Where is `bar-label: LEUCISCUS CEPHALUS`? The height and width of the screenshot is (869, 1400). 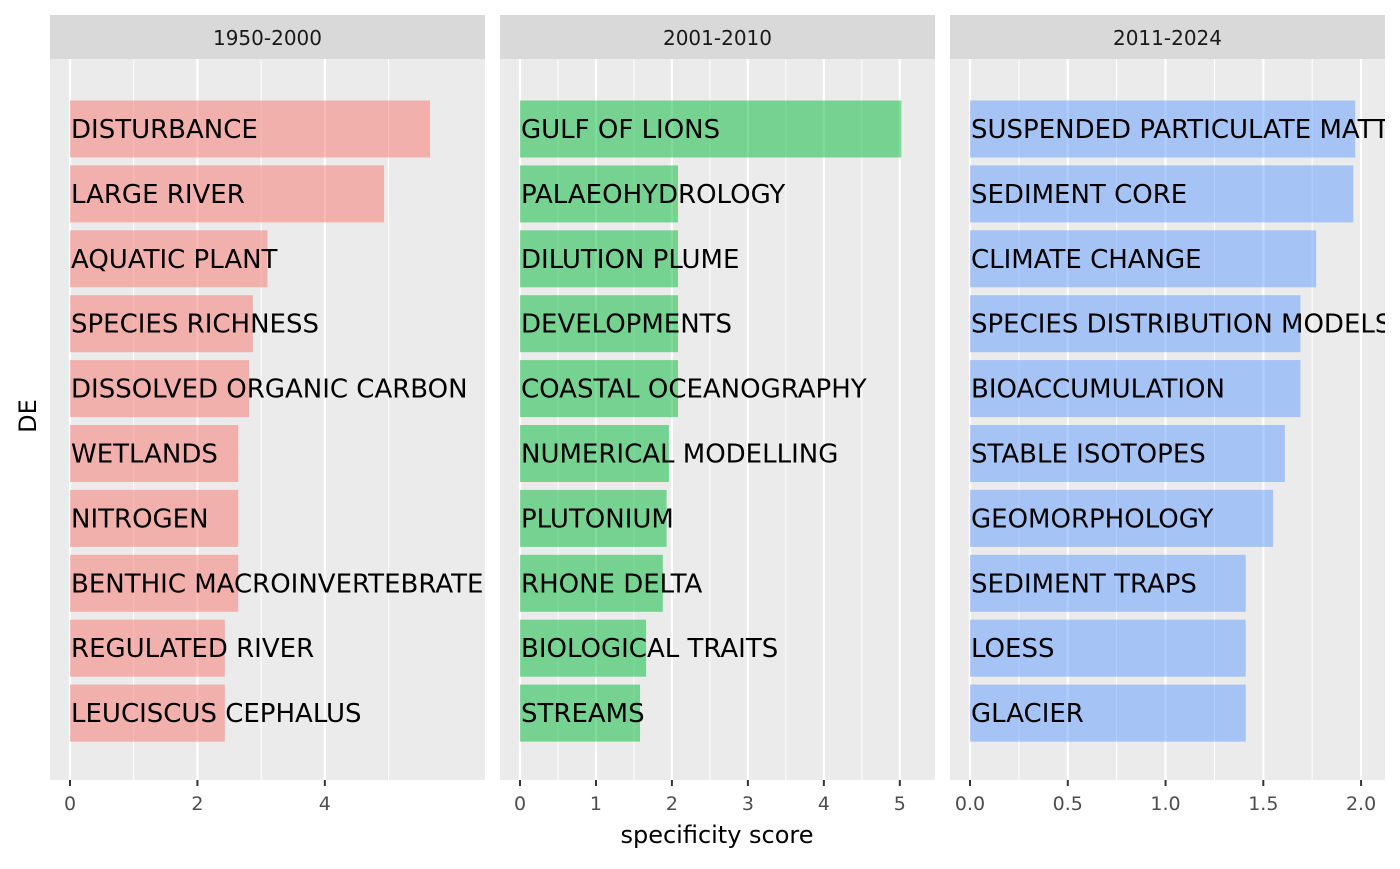 bar-label: LEUCISCUS CEPHALUS is located at coordinates (216, 714).